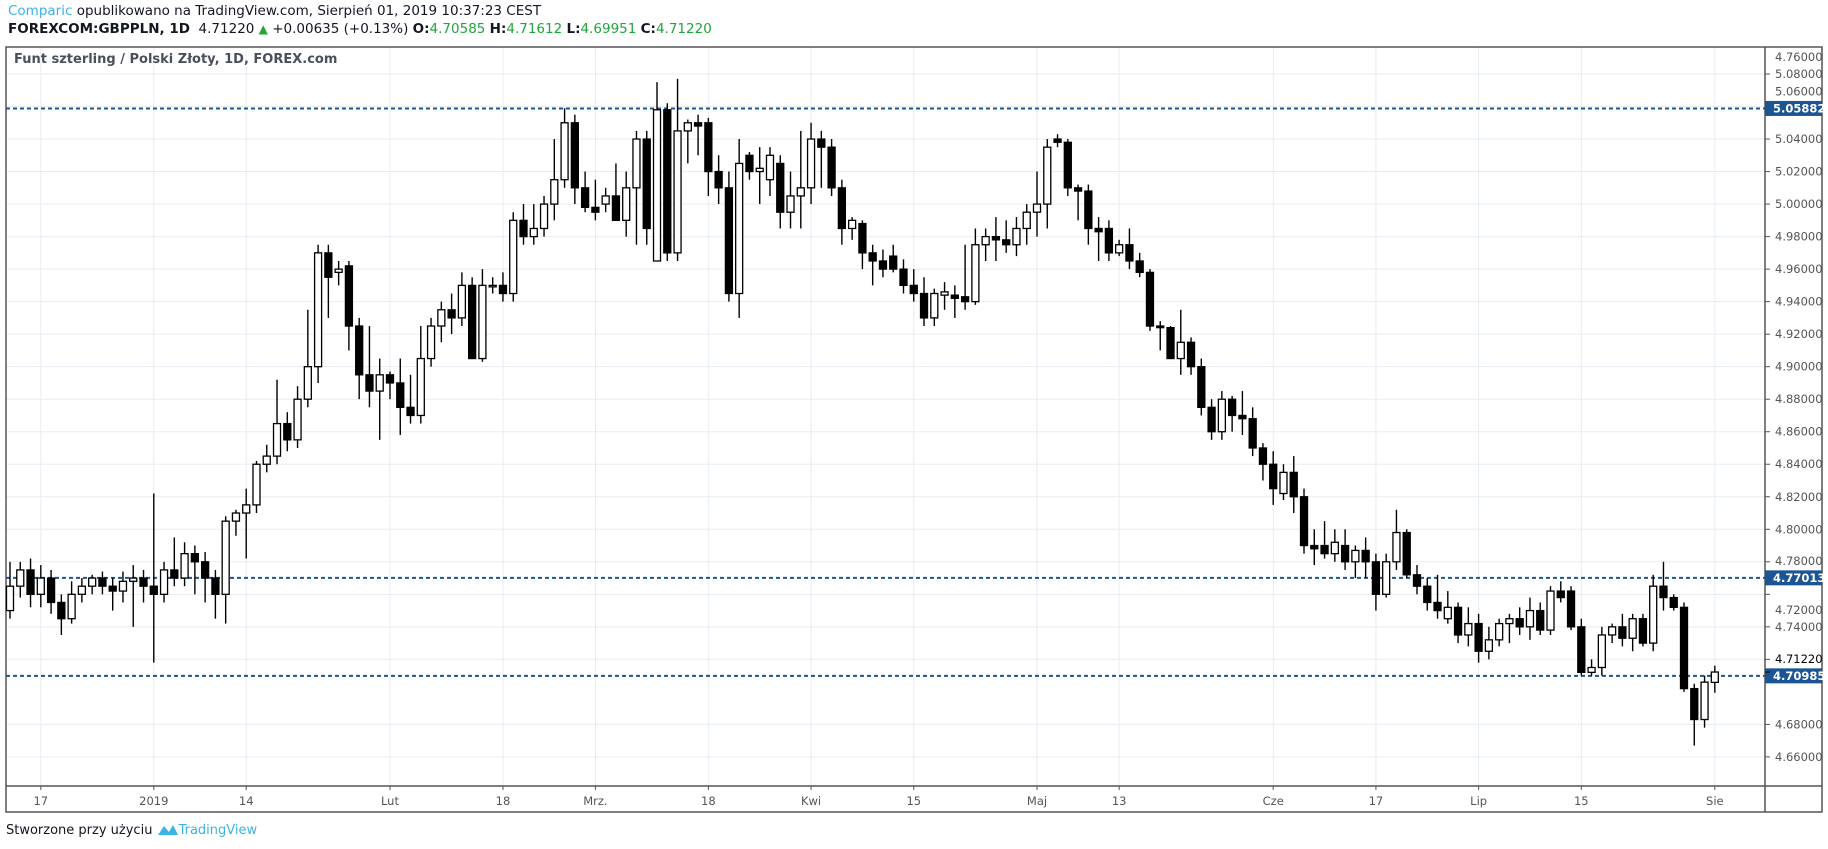  What do you see at coordinates (1799, 172) in the screenshot?
I see `y-tick-label: 5.02000` at bounding box center [1799, 172].